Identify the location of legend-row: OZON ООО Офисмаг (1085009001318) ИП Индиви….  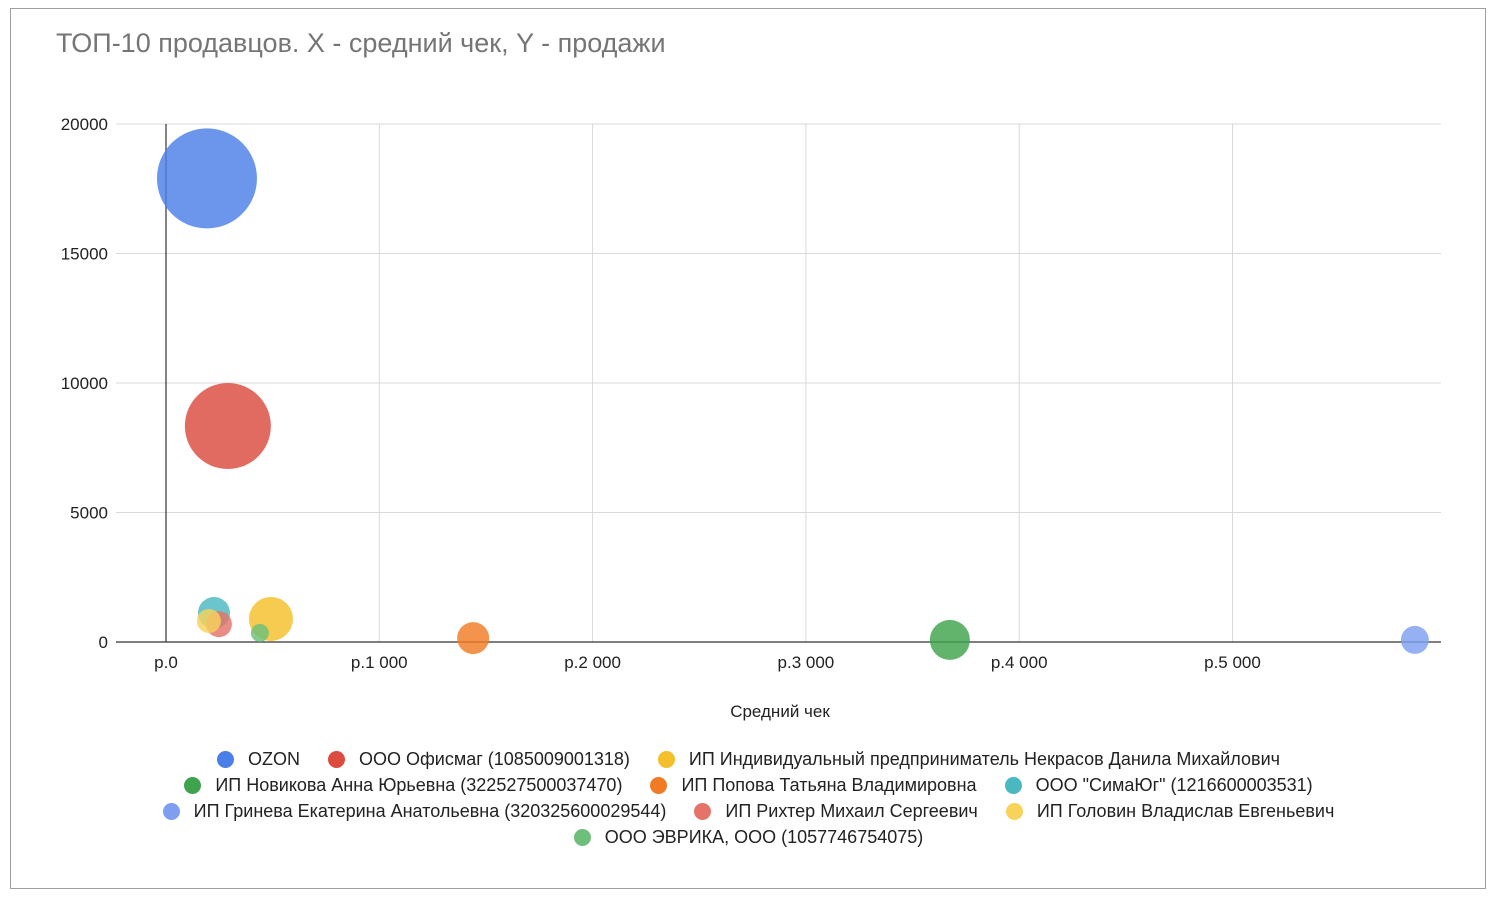
(748, 759).